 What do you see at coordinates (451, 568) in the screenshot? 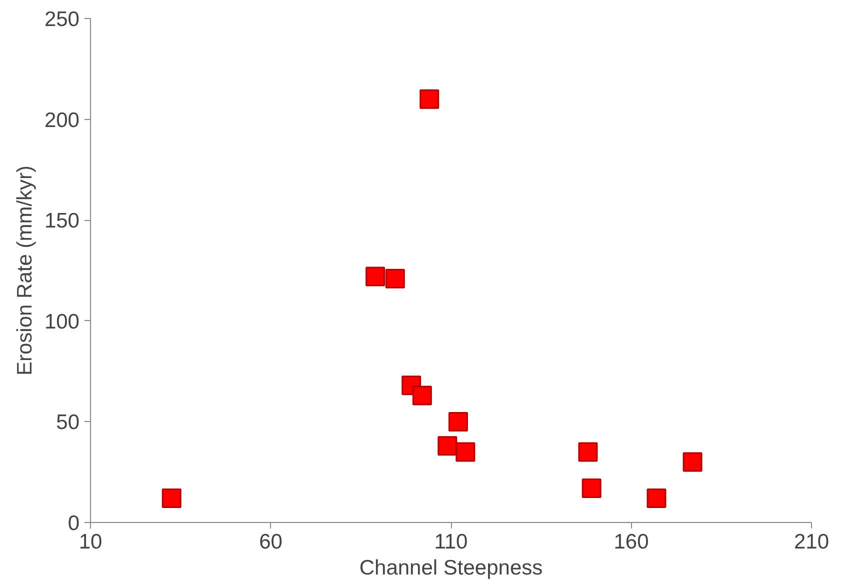
I see `x-axis-title: Channel Steepness` at bounding box center [451, 568].